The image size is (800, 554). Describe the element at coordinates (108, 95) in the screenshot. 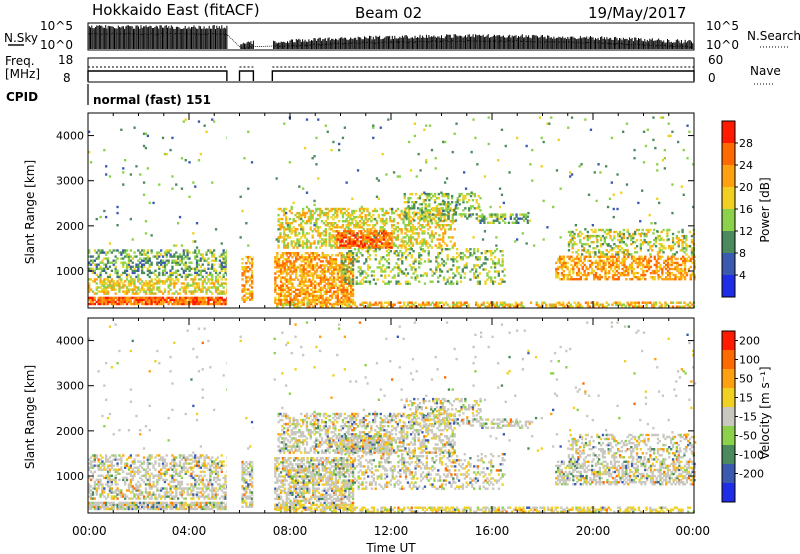

I see `cpid-row: CPID normal (fast) 151` at that location.